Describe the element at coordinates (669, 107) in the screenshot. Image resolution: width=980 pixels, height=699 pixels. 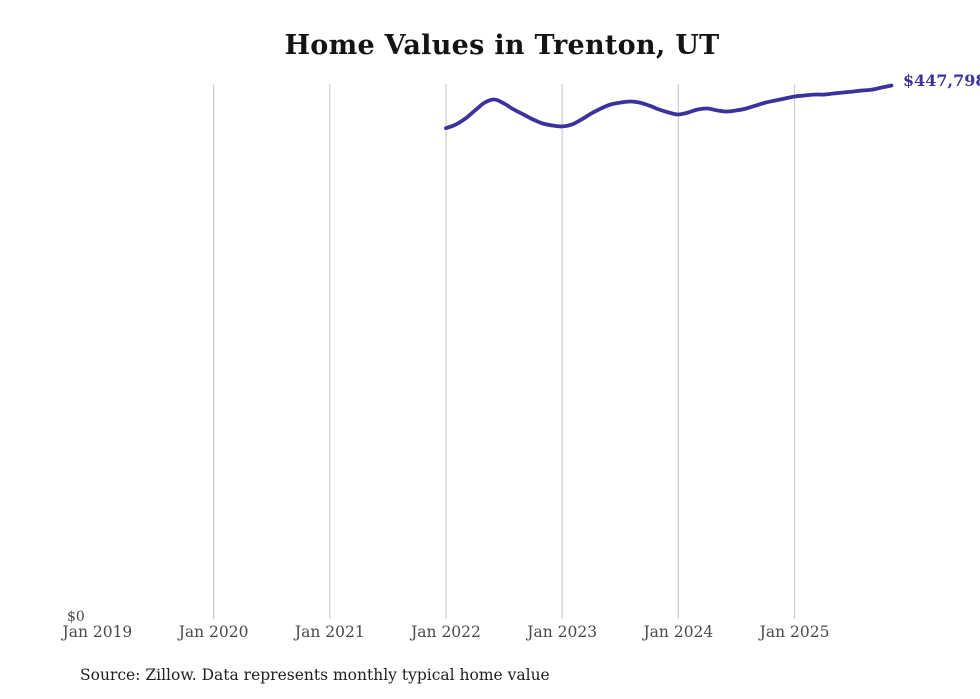
I see `home-value-line` at that location.